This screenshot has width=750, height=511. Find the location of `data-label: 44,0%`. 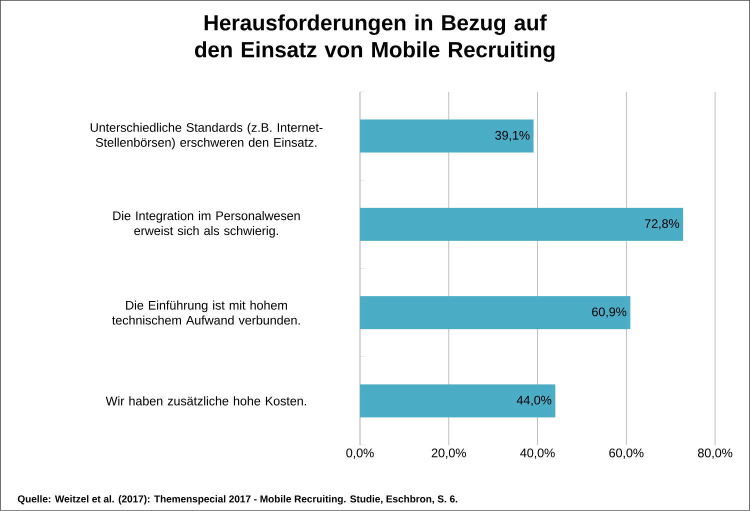

data-label: 44,0% is located at coordinates (534, 401).